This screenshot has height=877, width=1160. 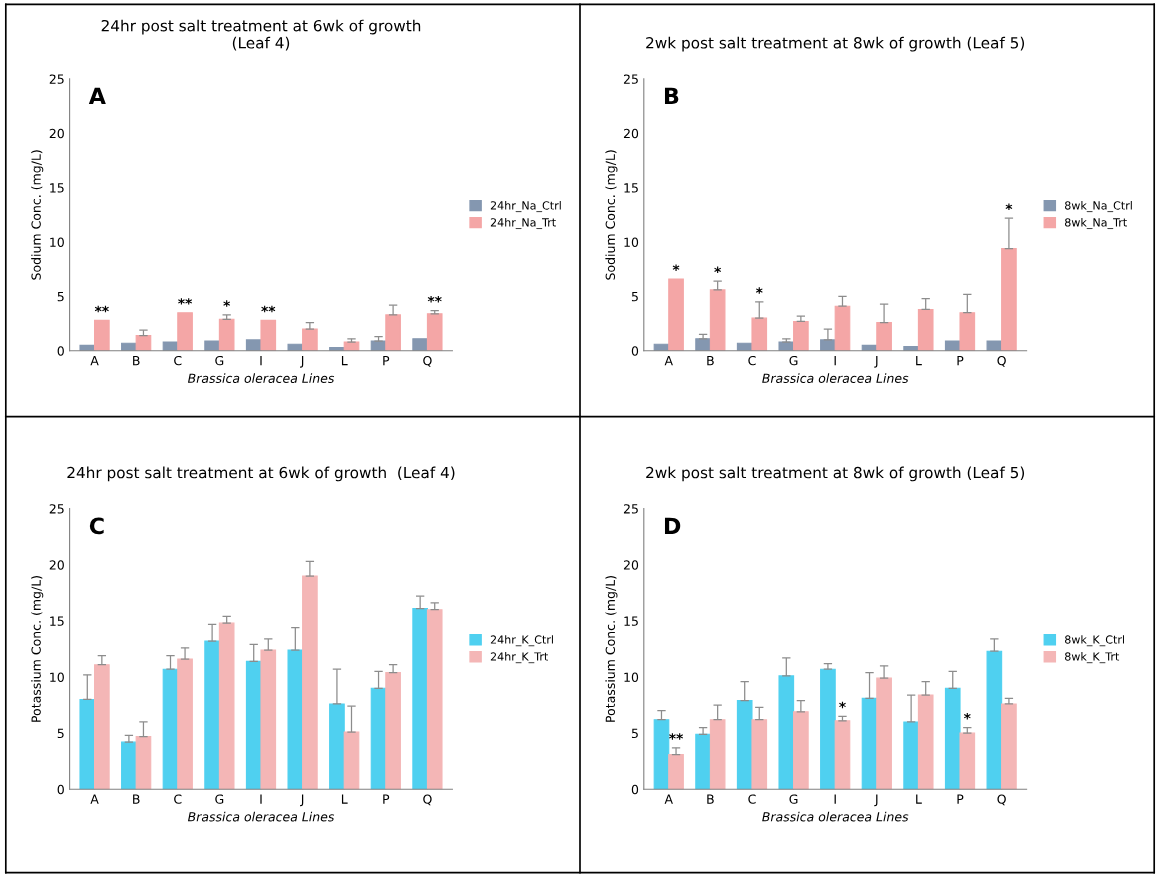 What do you see at coordinates (97, 95) in the screenshot?
I see `annotation: A` at bounding box center [97, 95].